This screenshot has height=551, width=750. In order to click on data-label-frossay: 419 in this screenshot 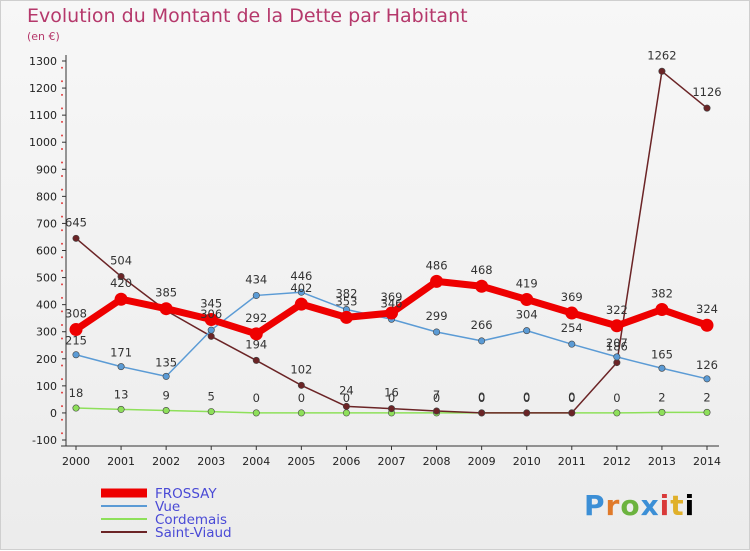, I will do `click(527, 283)`.